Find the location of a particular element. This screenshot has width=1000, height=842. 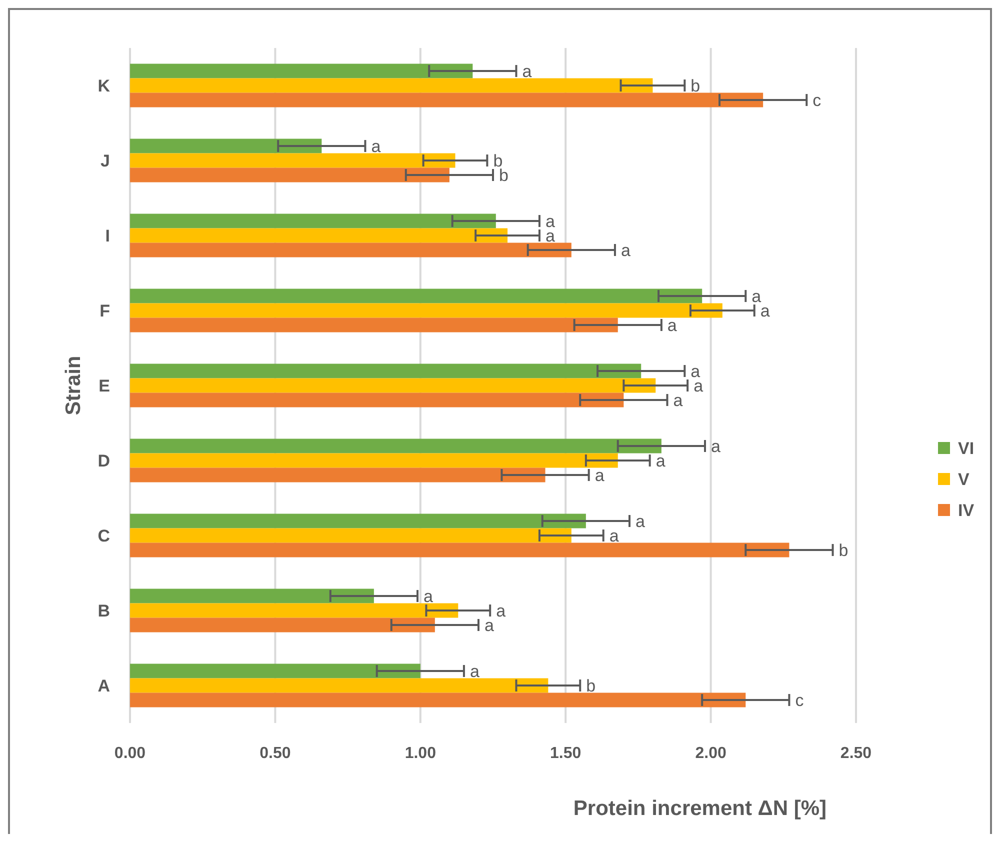

legend-label: VI is located at coordinates (966, 448).